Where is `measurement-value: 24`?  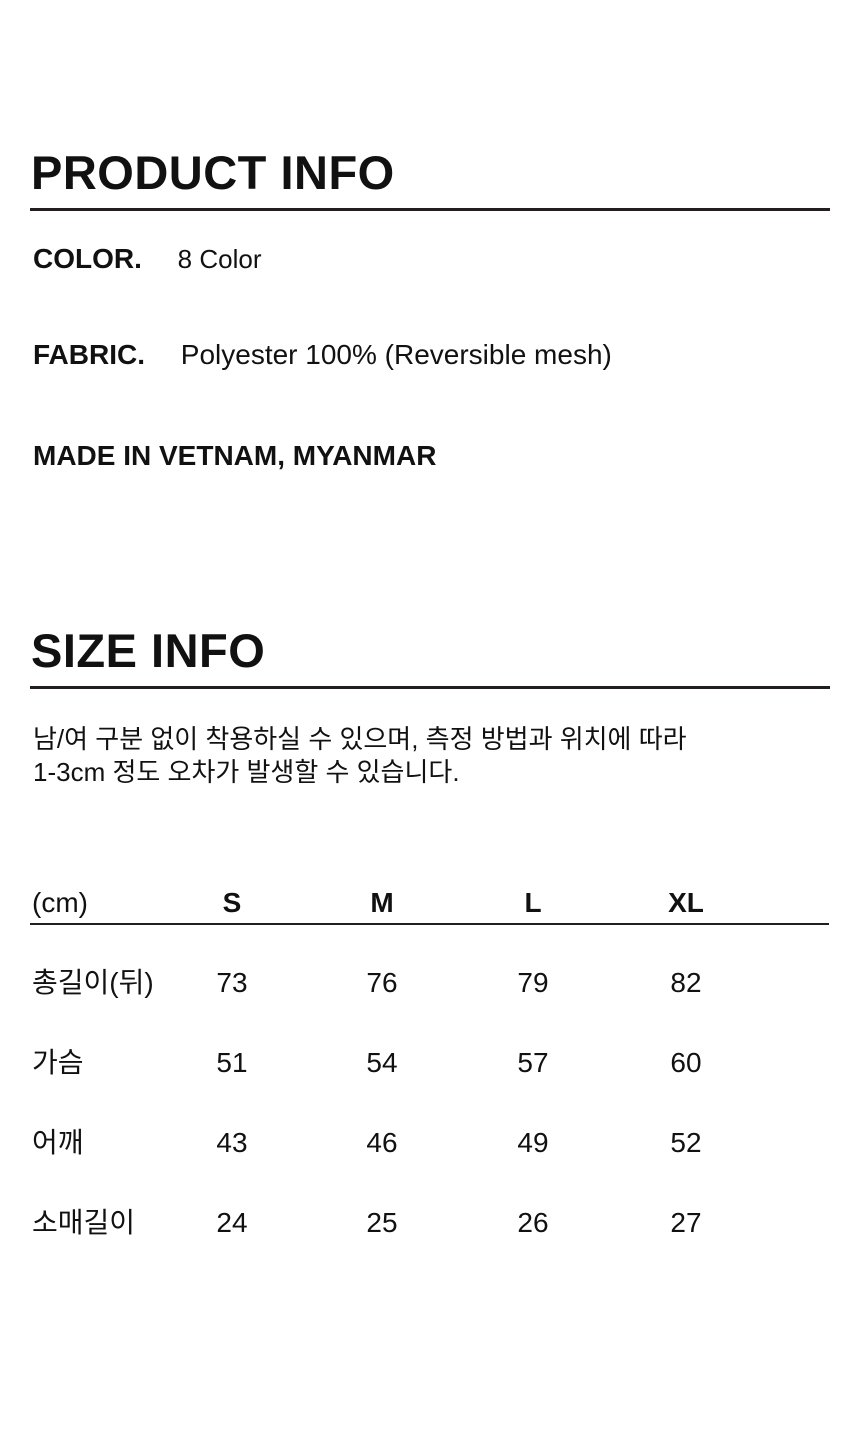 measurement-value: 24 is located at coordinates (232, 1222).